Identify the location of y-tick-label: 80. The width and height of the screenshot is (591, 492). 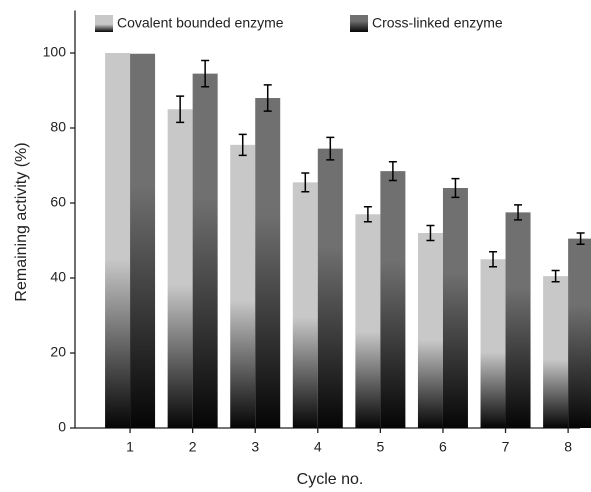
(58, 127).